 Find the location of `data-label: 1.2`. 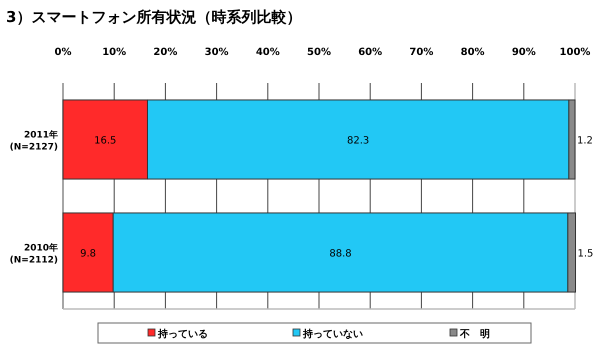

data-label: 1.2 is located at coordinates (585, 141).